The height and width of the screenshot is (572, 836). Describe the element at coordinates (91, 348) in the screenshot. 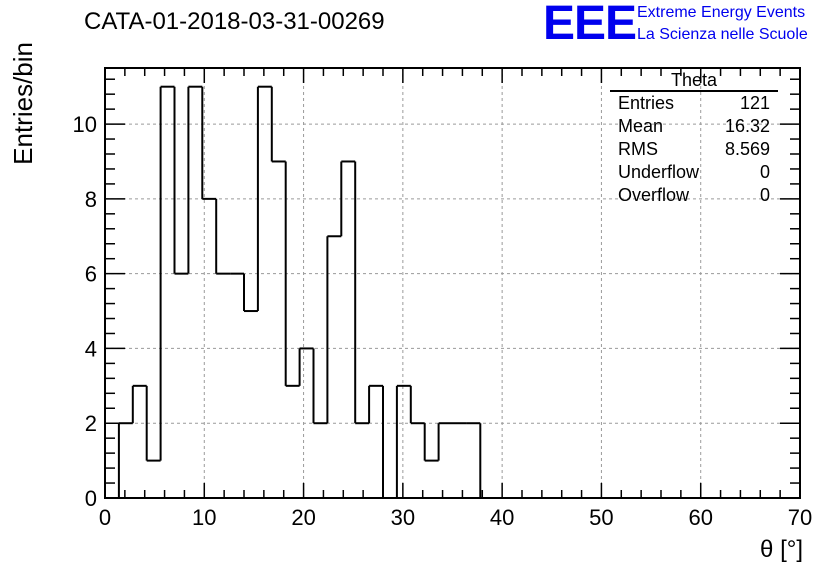

I see `y-tick-label: 4` at that location.